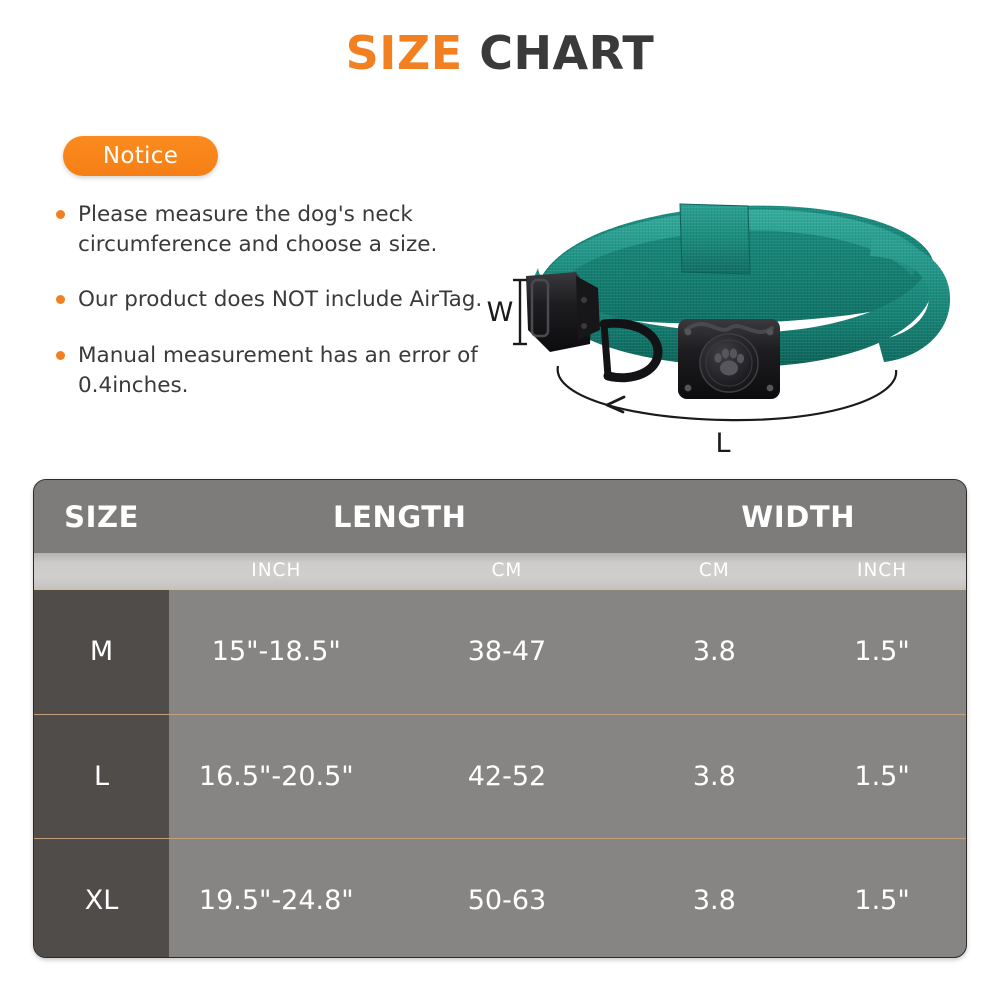  I want to click on width-dimension-marker: W, so click(507, 312).